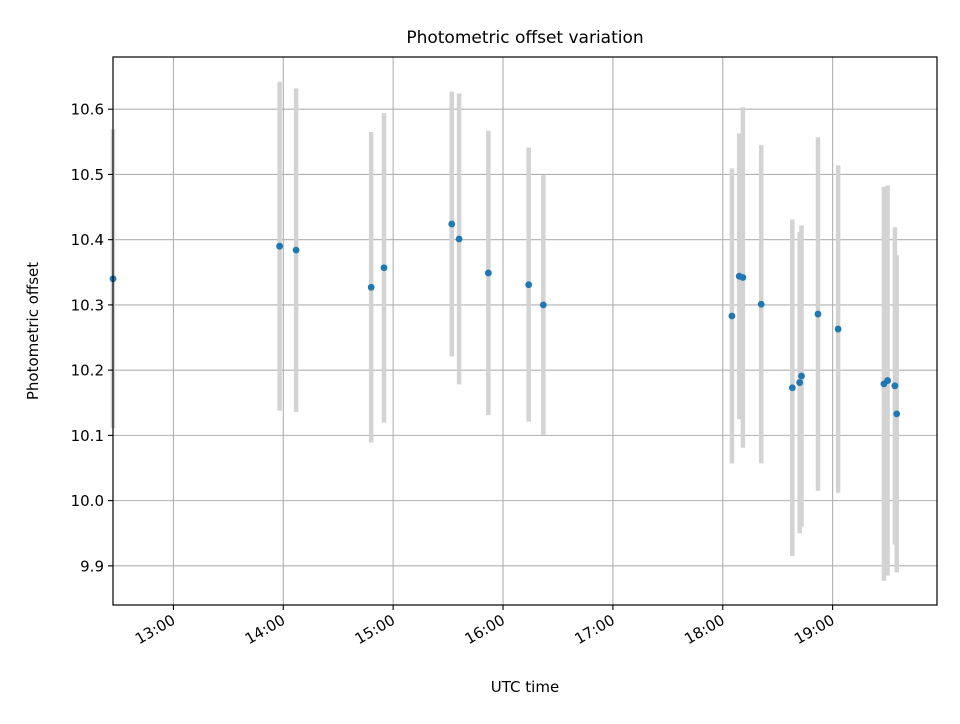  What do you see at coordinates (87, 305) in the screenshot?
I see `y-tick-label: 10.3` at bounding box center [87, 305].